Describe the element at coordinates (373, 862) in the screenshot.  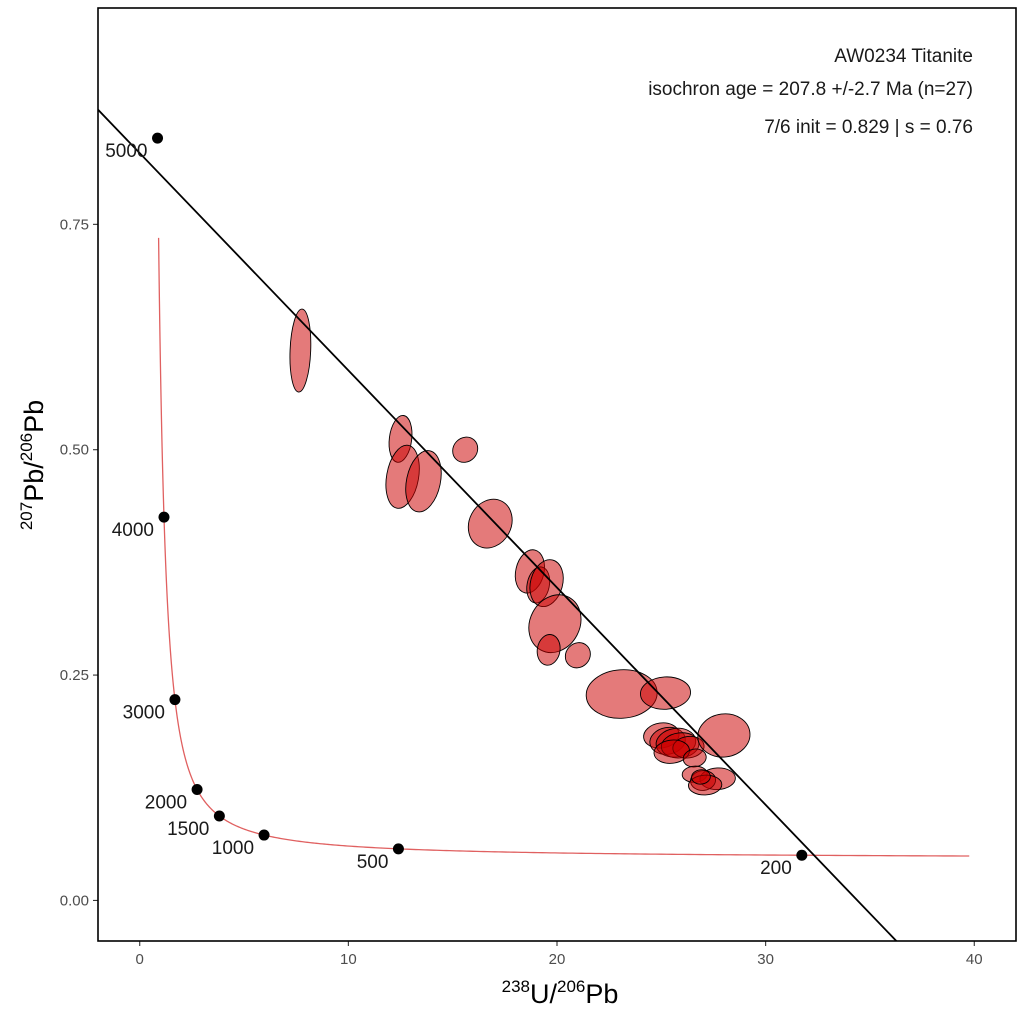
I see `concordia-label-500: 500` at that location.